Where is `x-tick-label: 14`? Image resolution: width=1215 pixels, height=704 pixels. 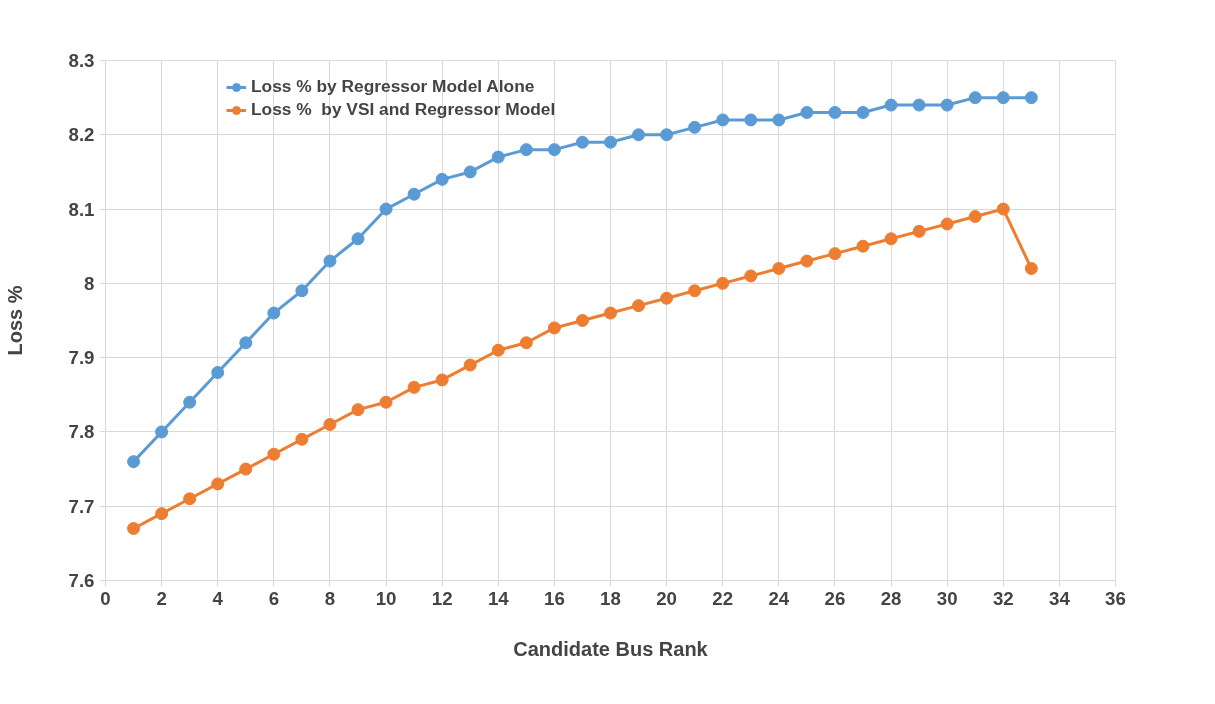 x-tick-label: 14 is located at coordinates (498, 598).